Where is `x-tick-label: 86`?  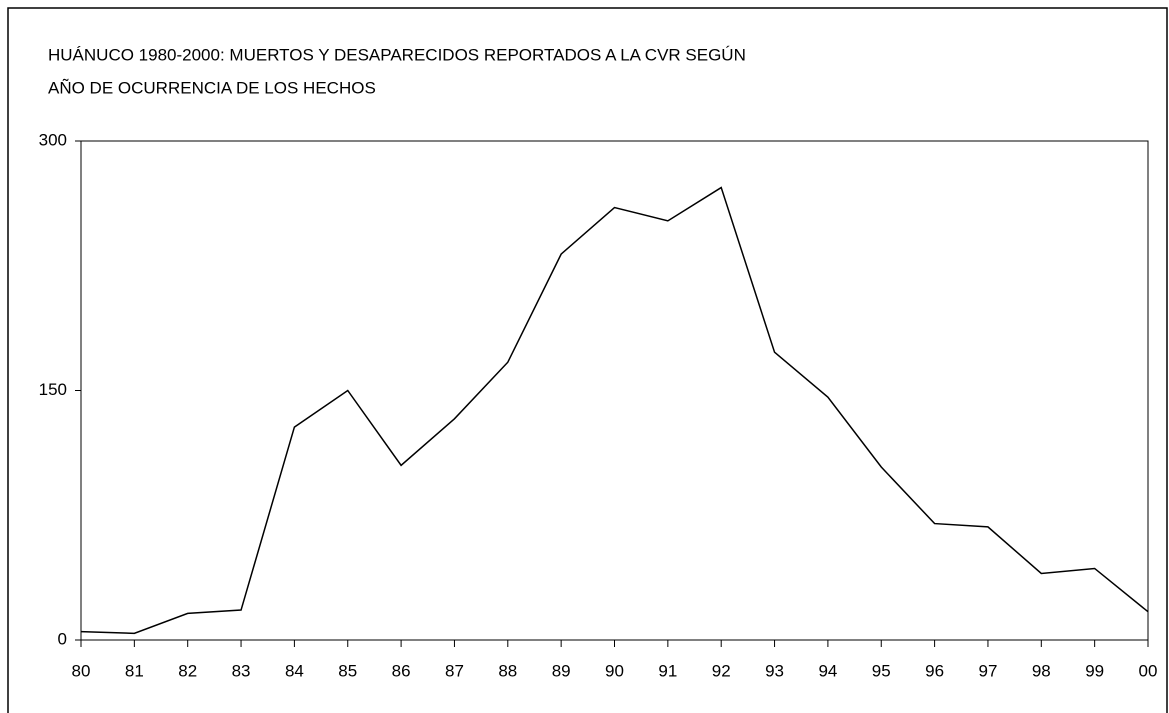
x-tick-label: 86 is located at coordinates (401, 670).